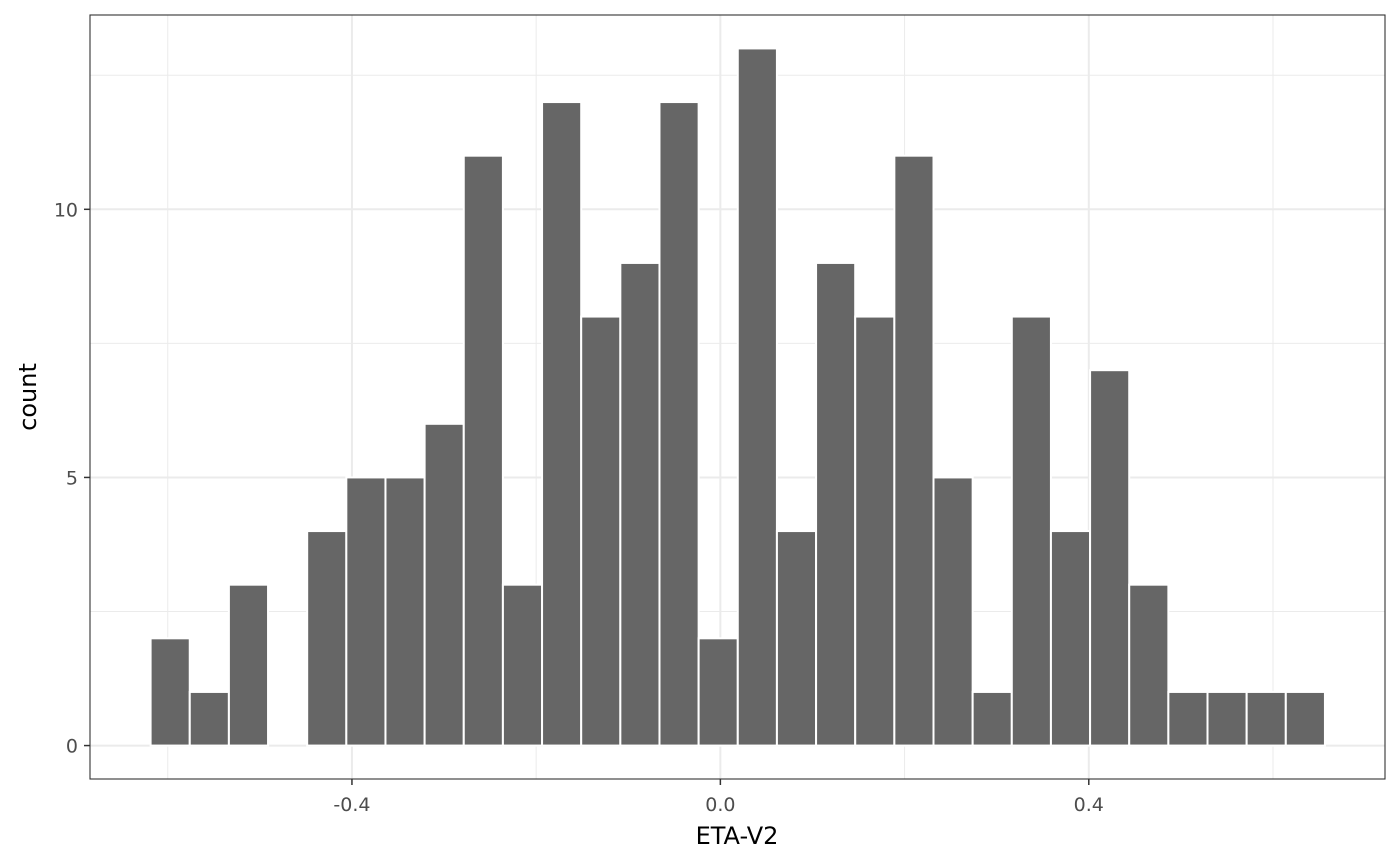  What do you see at coordinates (72, 747) in the screenshot?
I see `y-tick-label: 0` at bounding box center [72, 747].